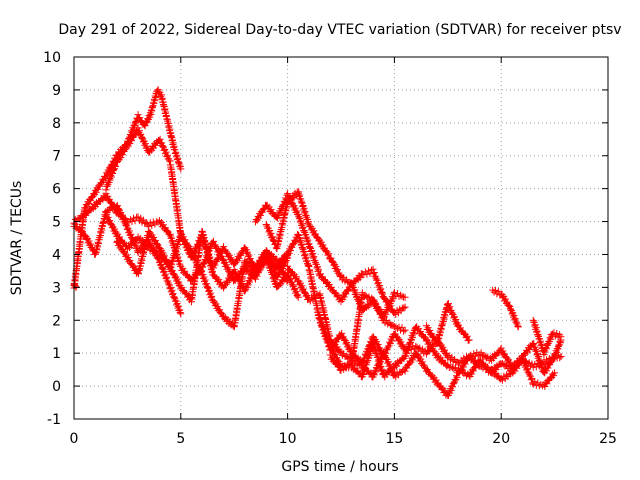 The width and height of the screenshot is (640, 480). I want to click on y-tick-label: 2, so click(56, 321).